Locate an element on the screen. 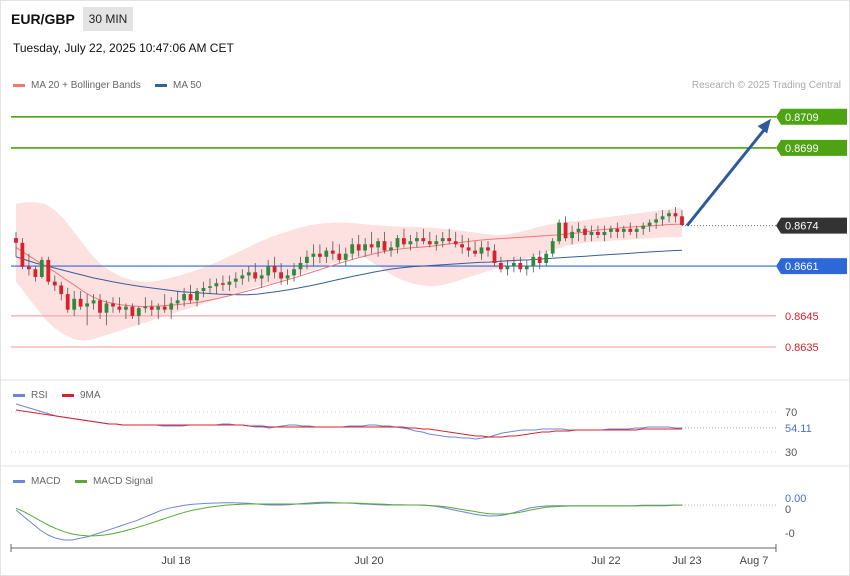 Image resolution: width=850 pixels, height=576 pixels. macd-line is located at coordinates (348, 521).